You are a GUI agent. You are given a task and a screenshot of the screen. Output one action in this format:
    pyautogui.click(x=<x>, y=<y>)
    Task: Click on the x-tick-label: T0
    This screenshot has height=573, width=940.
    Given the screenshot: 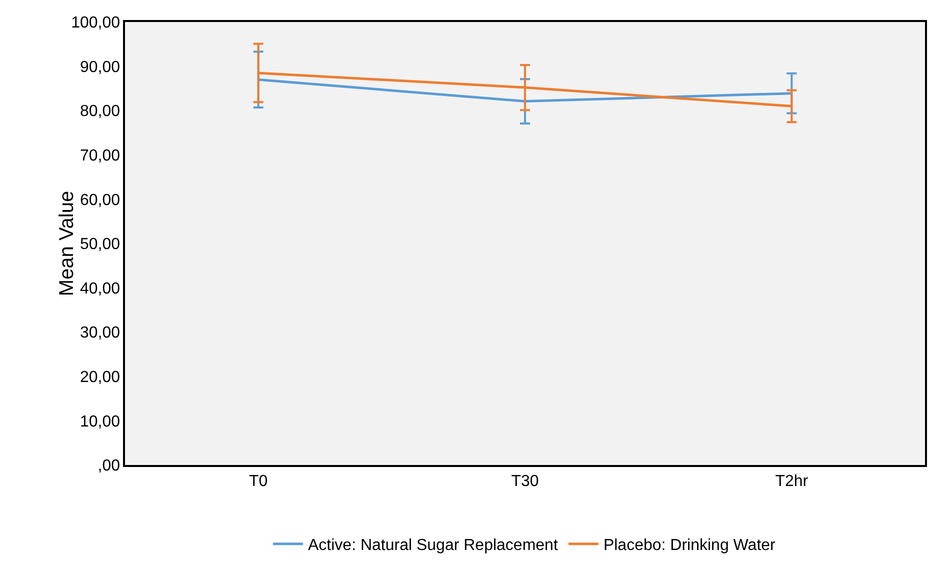 What is the action you would take?
    pyautogui.click(x=258, y=481)
    